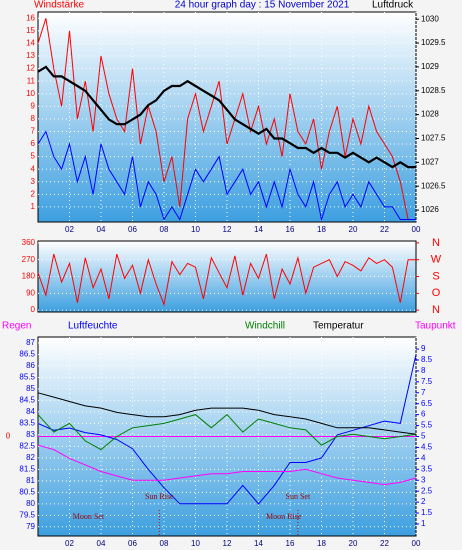 This screenshot has width=462, height=550. Describe the element at coordinates (427, 359) in the screenshot. I see `y2-tick-label: 8.5` at that location.